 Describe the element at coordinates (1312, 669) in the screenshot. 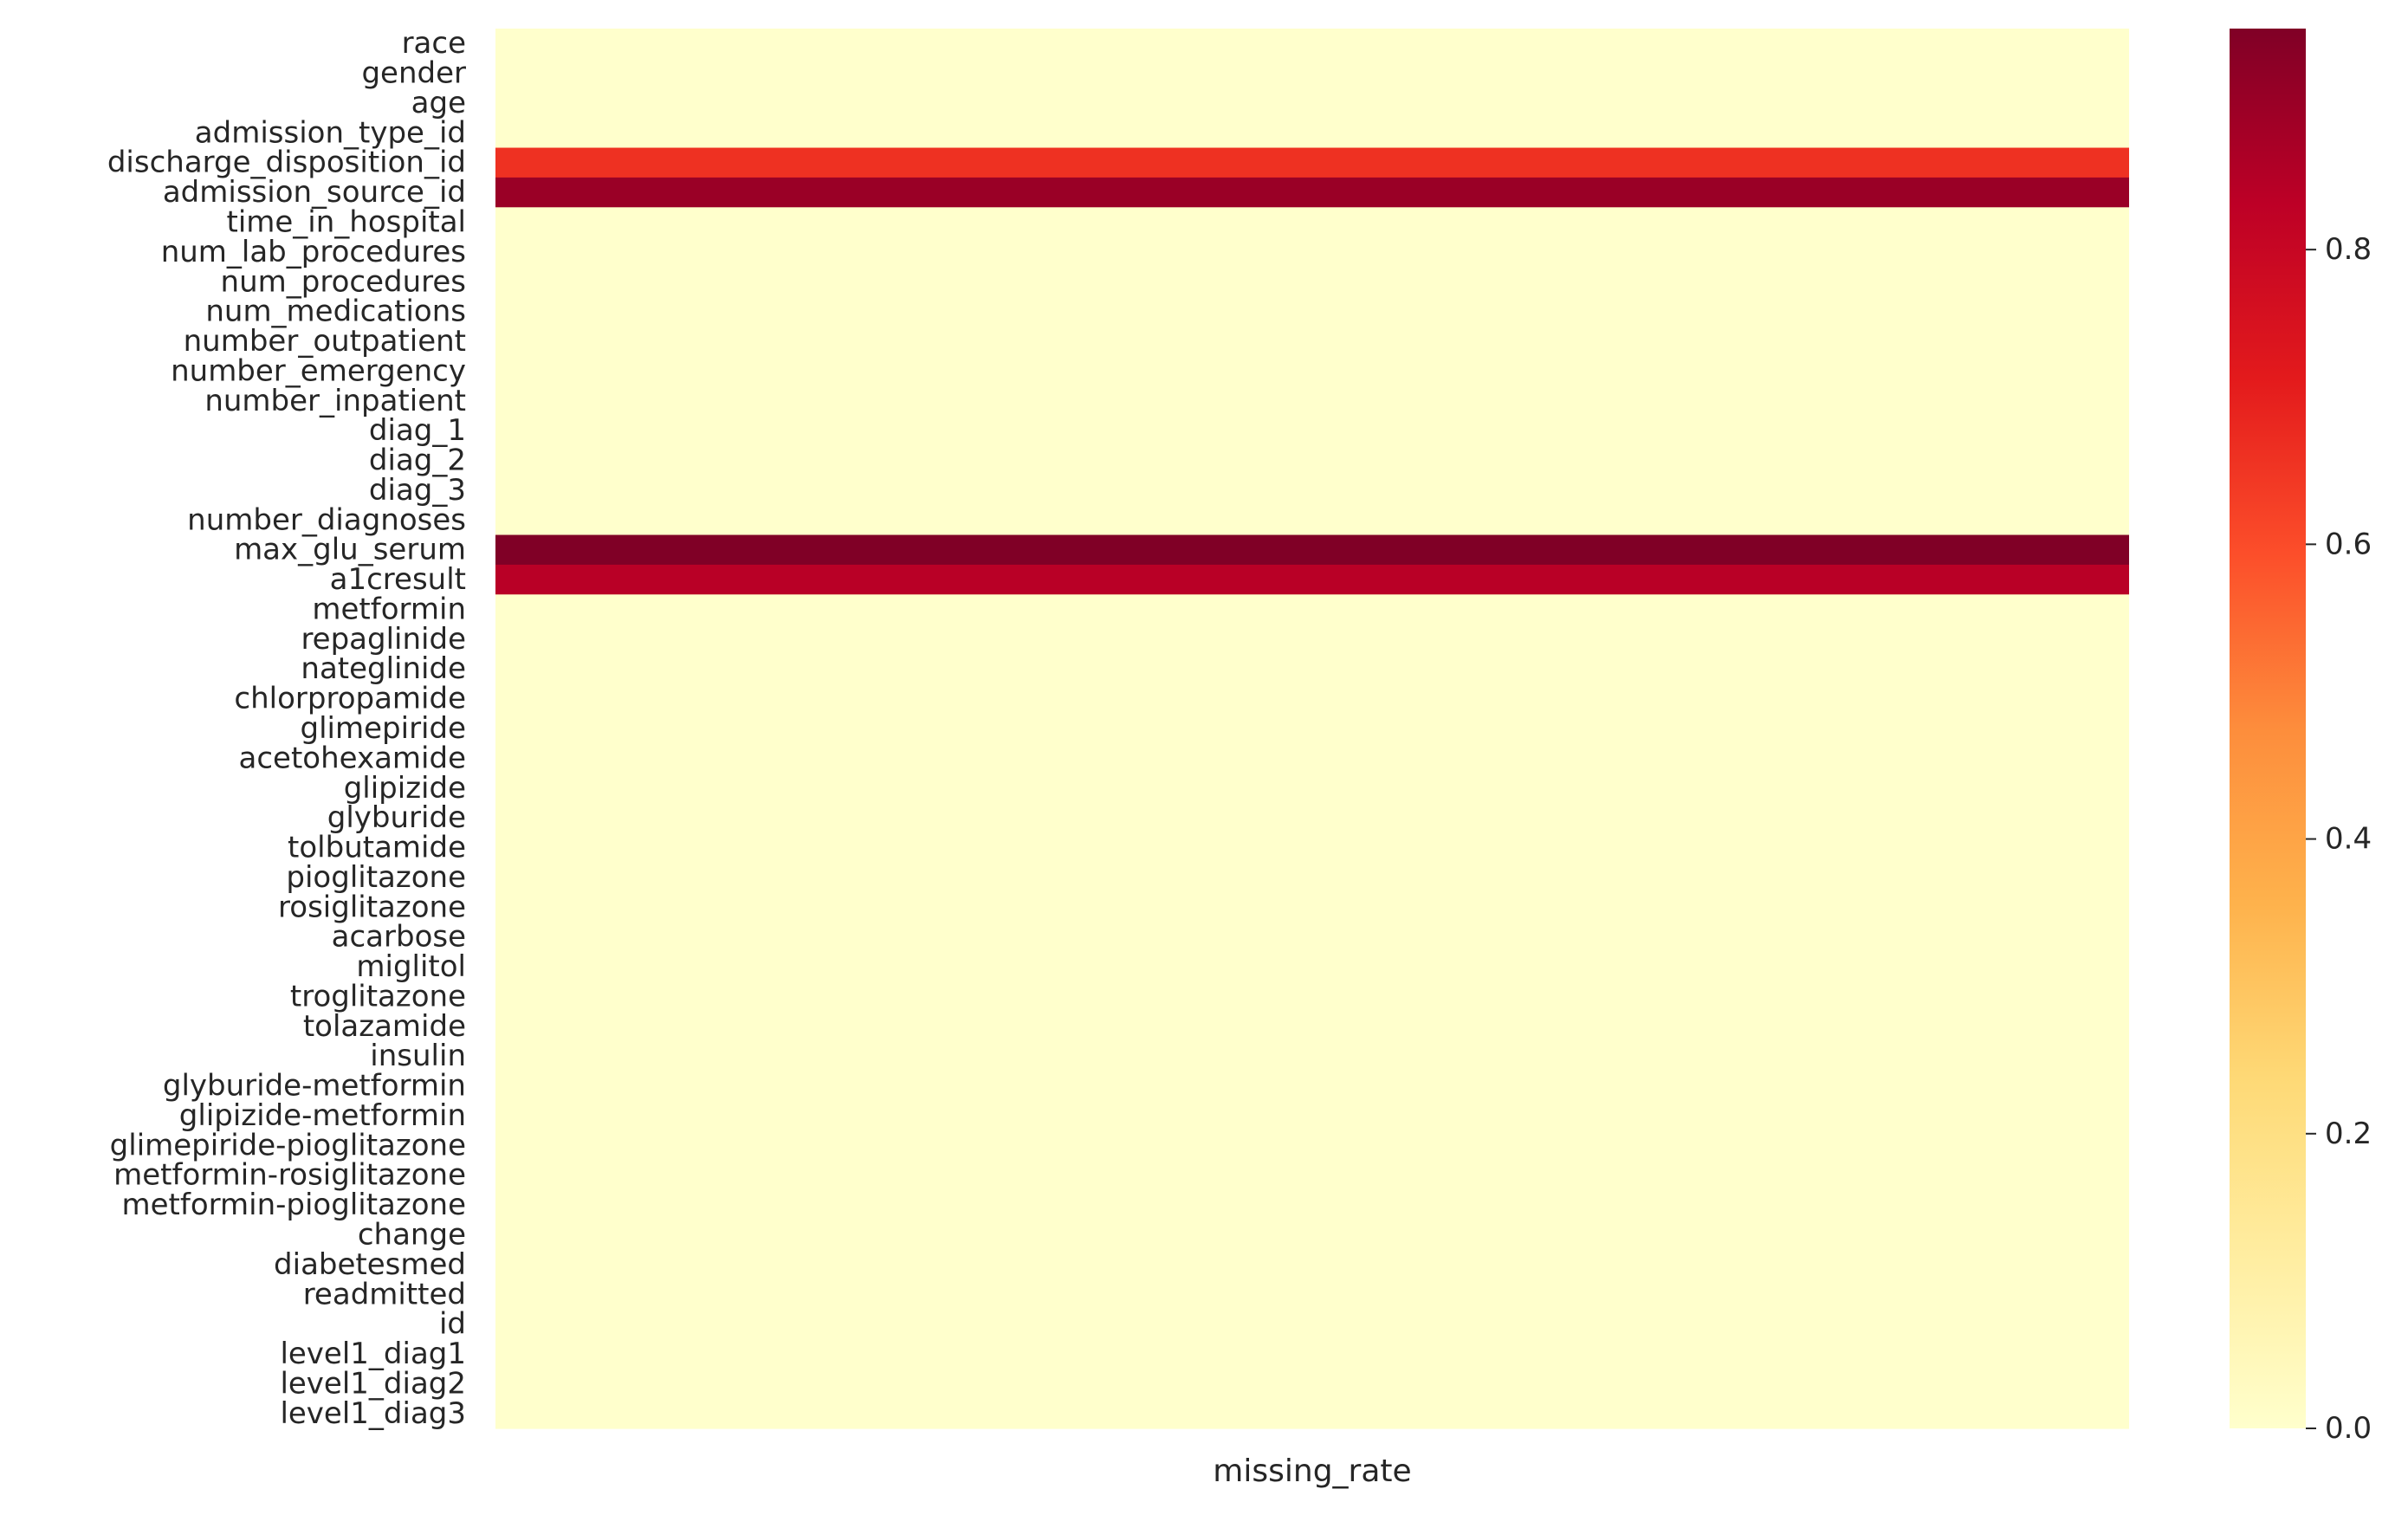

I see `heatmap-cell-nateglinide` at that location.